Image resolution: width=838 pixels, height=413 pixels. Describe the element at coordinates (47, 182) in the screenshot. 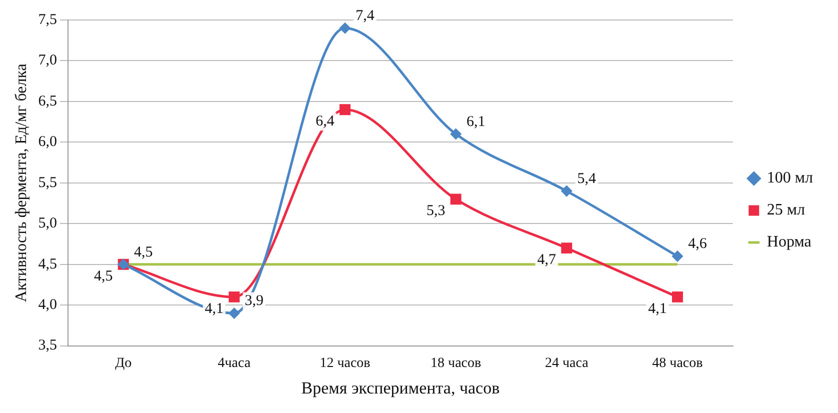

I see `y-tick-label: 5,5` at that location.